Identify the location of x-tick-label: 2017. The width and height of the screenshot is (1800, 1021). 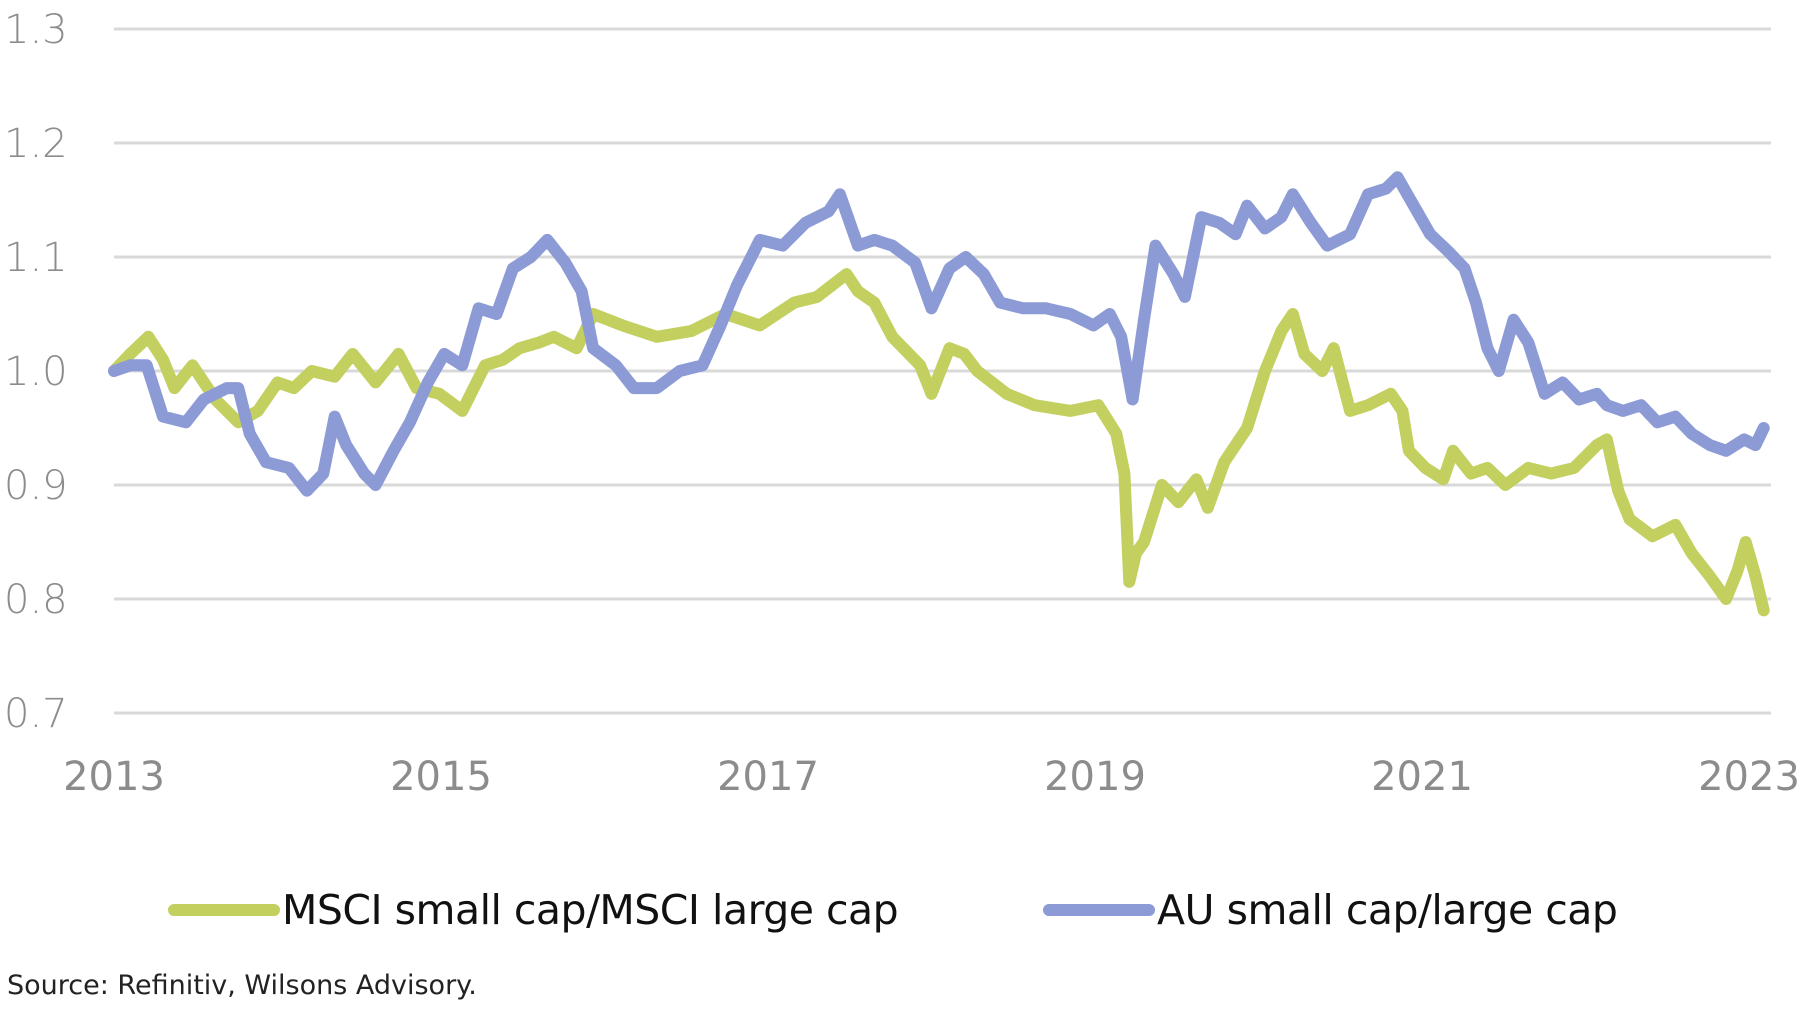
(768, 777).